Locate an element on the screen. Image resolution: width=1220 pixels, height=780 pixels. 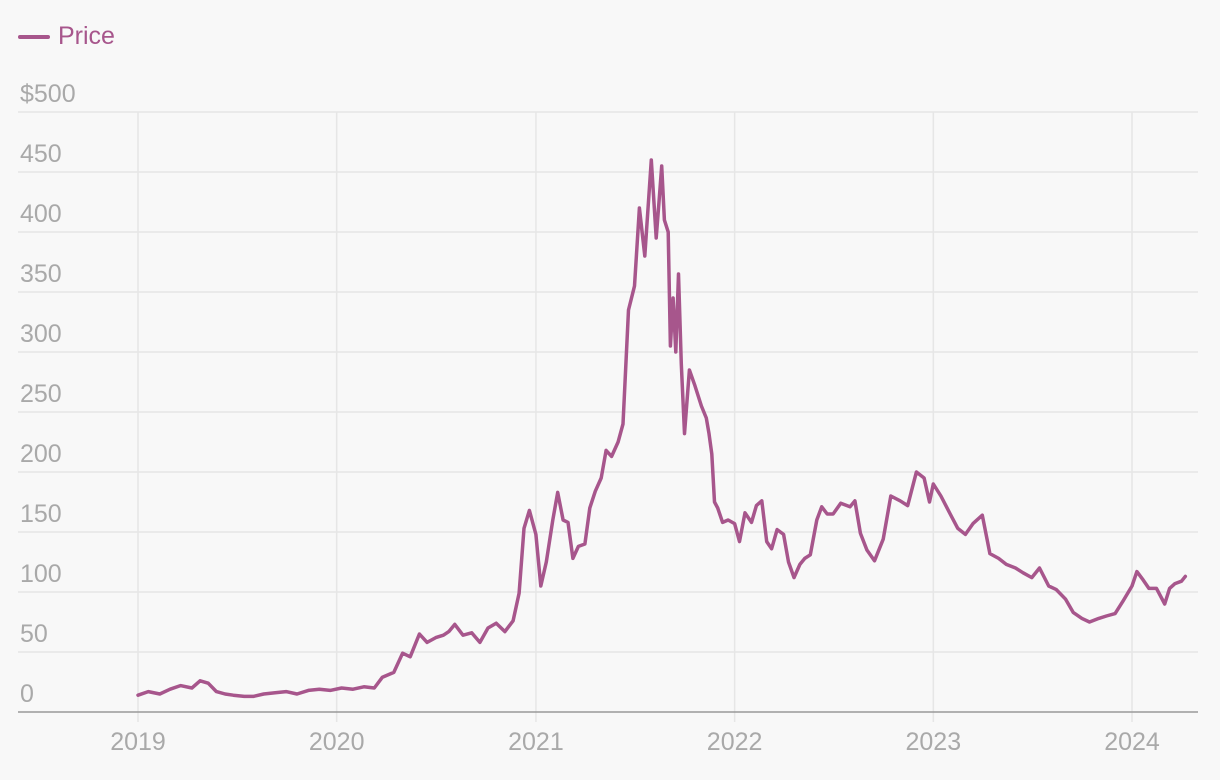
x-tick-label: 2021 is located at coordinates (536, 742).